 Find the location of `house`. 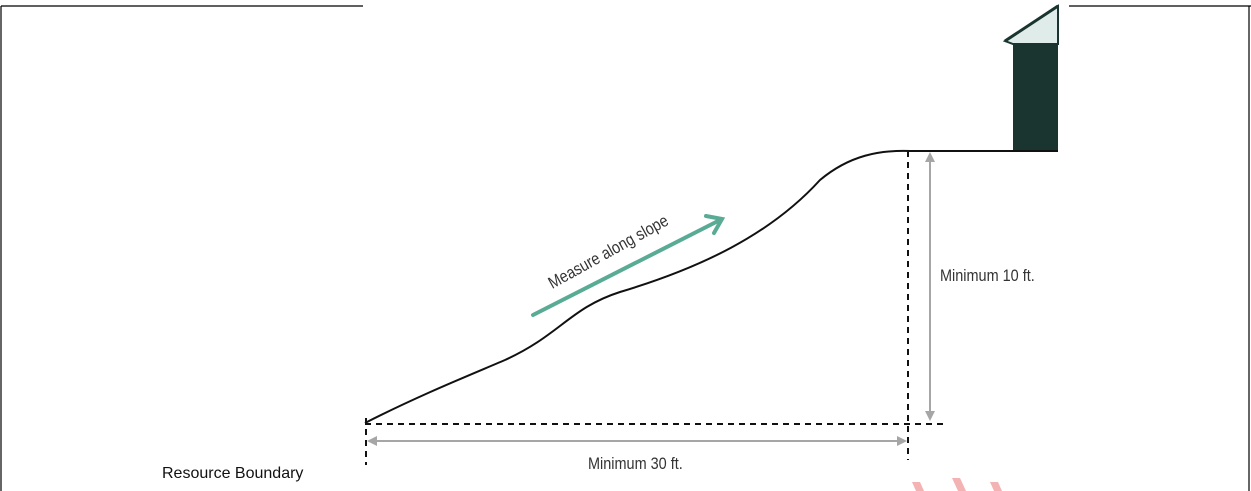

house is located at coordinates (1030, 77).